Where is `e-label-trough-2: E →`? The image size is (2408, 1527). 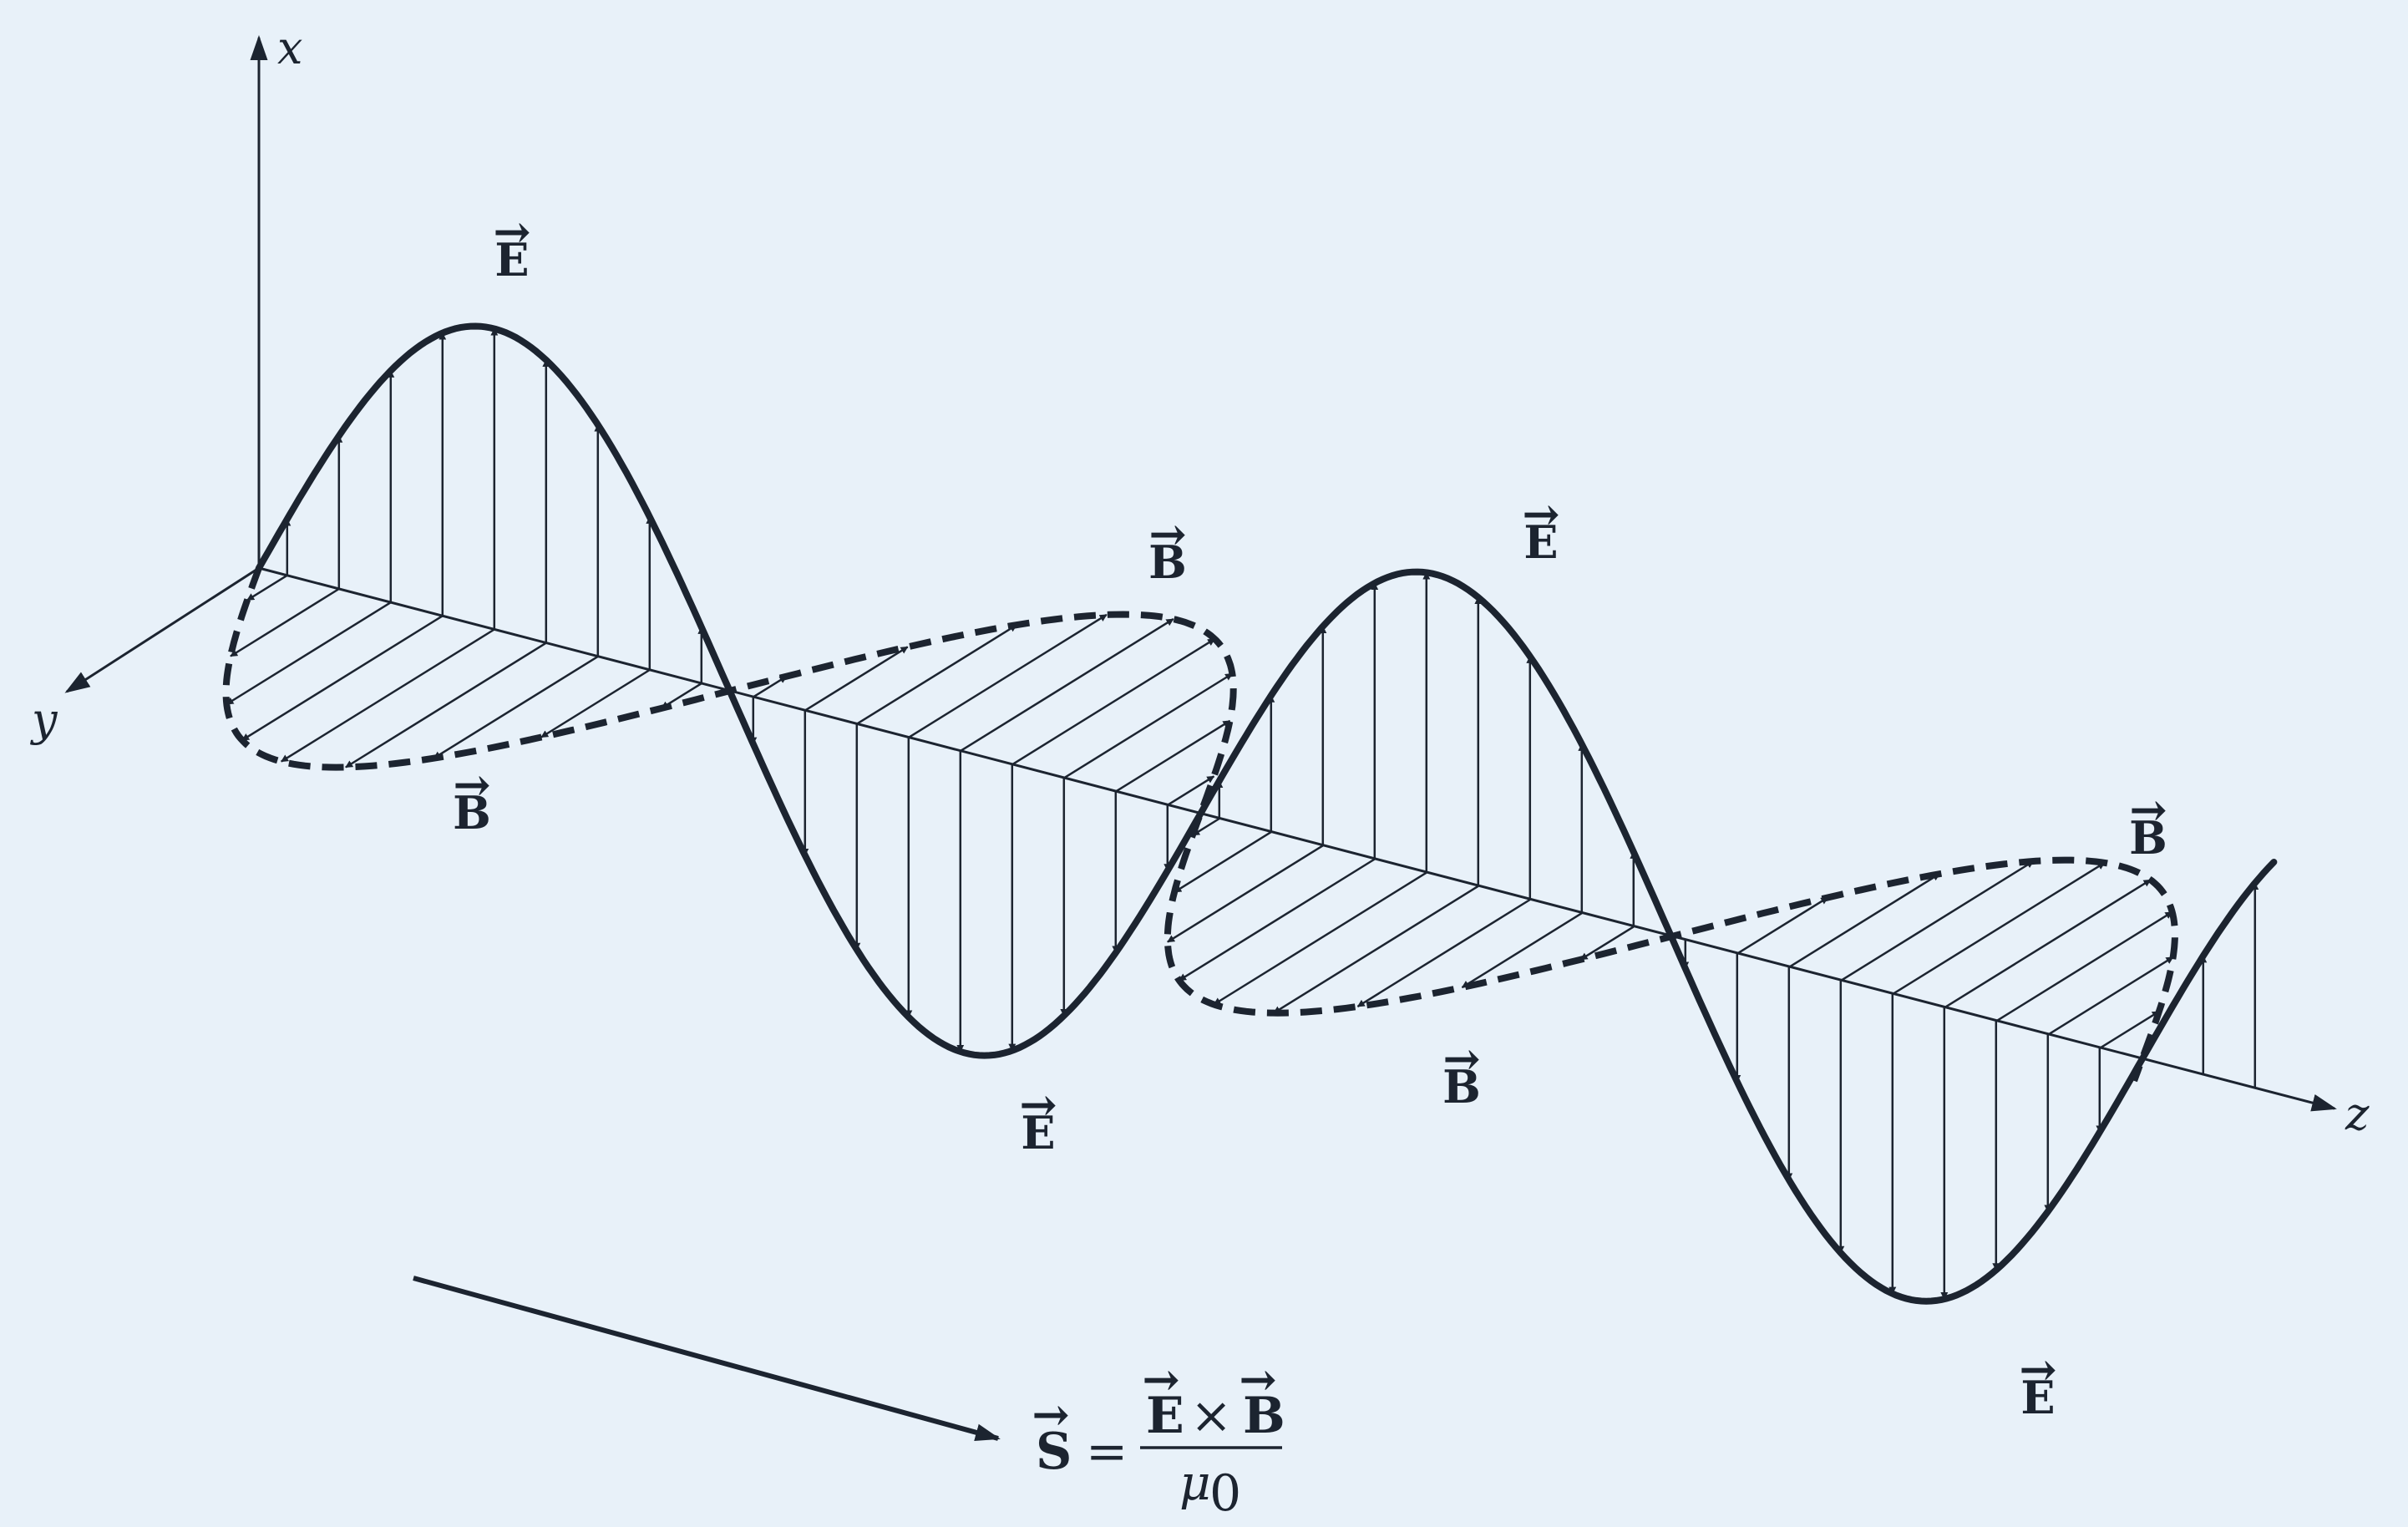
e-label-trough-2: E → is located at coordinates (2038, 1383).